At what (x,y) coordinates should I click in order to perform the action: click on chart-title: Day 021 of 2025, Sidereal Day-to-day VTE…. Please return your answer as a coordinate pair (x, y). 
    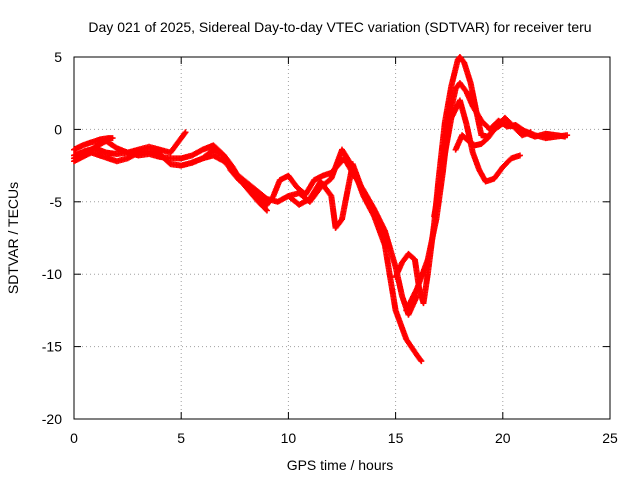
    Looking at the image, I should click on (339, 27).